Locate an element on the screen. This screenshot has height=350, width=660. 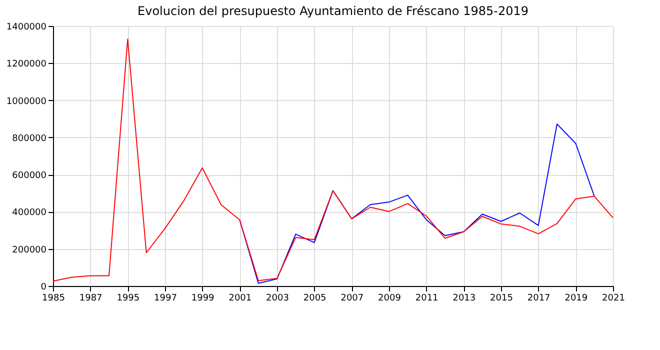
x-tick-label: 2011 is located at coordinates (426, 299).